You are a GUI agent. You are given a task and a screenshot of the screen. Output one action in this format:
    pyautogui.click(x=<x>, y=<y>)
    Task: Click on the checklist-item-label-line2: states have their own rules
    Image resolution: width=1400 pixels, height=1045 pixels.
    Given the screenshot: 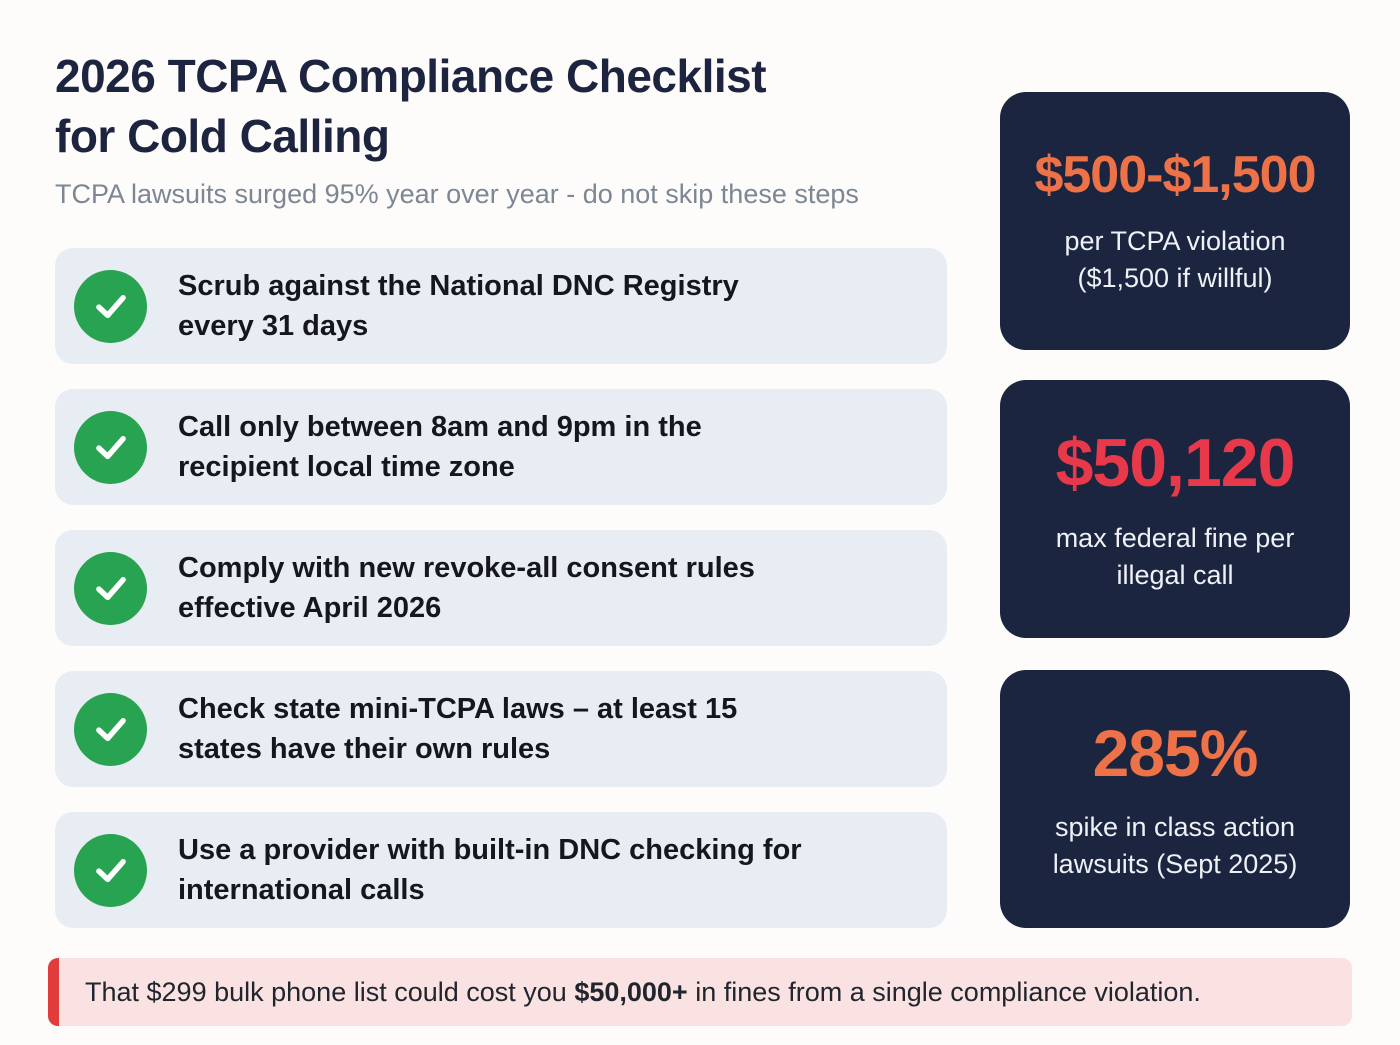 What is the action you would take?
    pyautogui.click(x=364, y=749)
    